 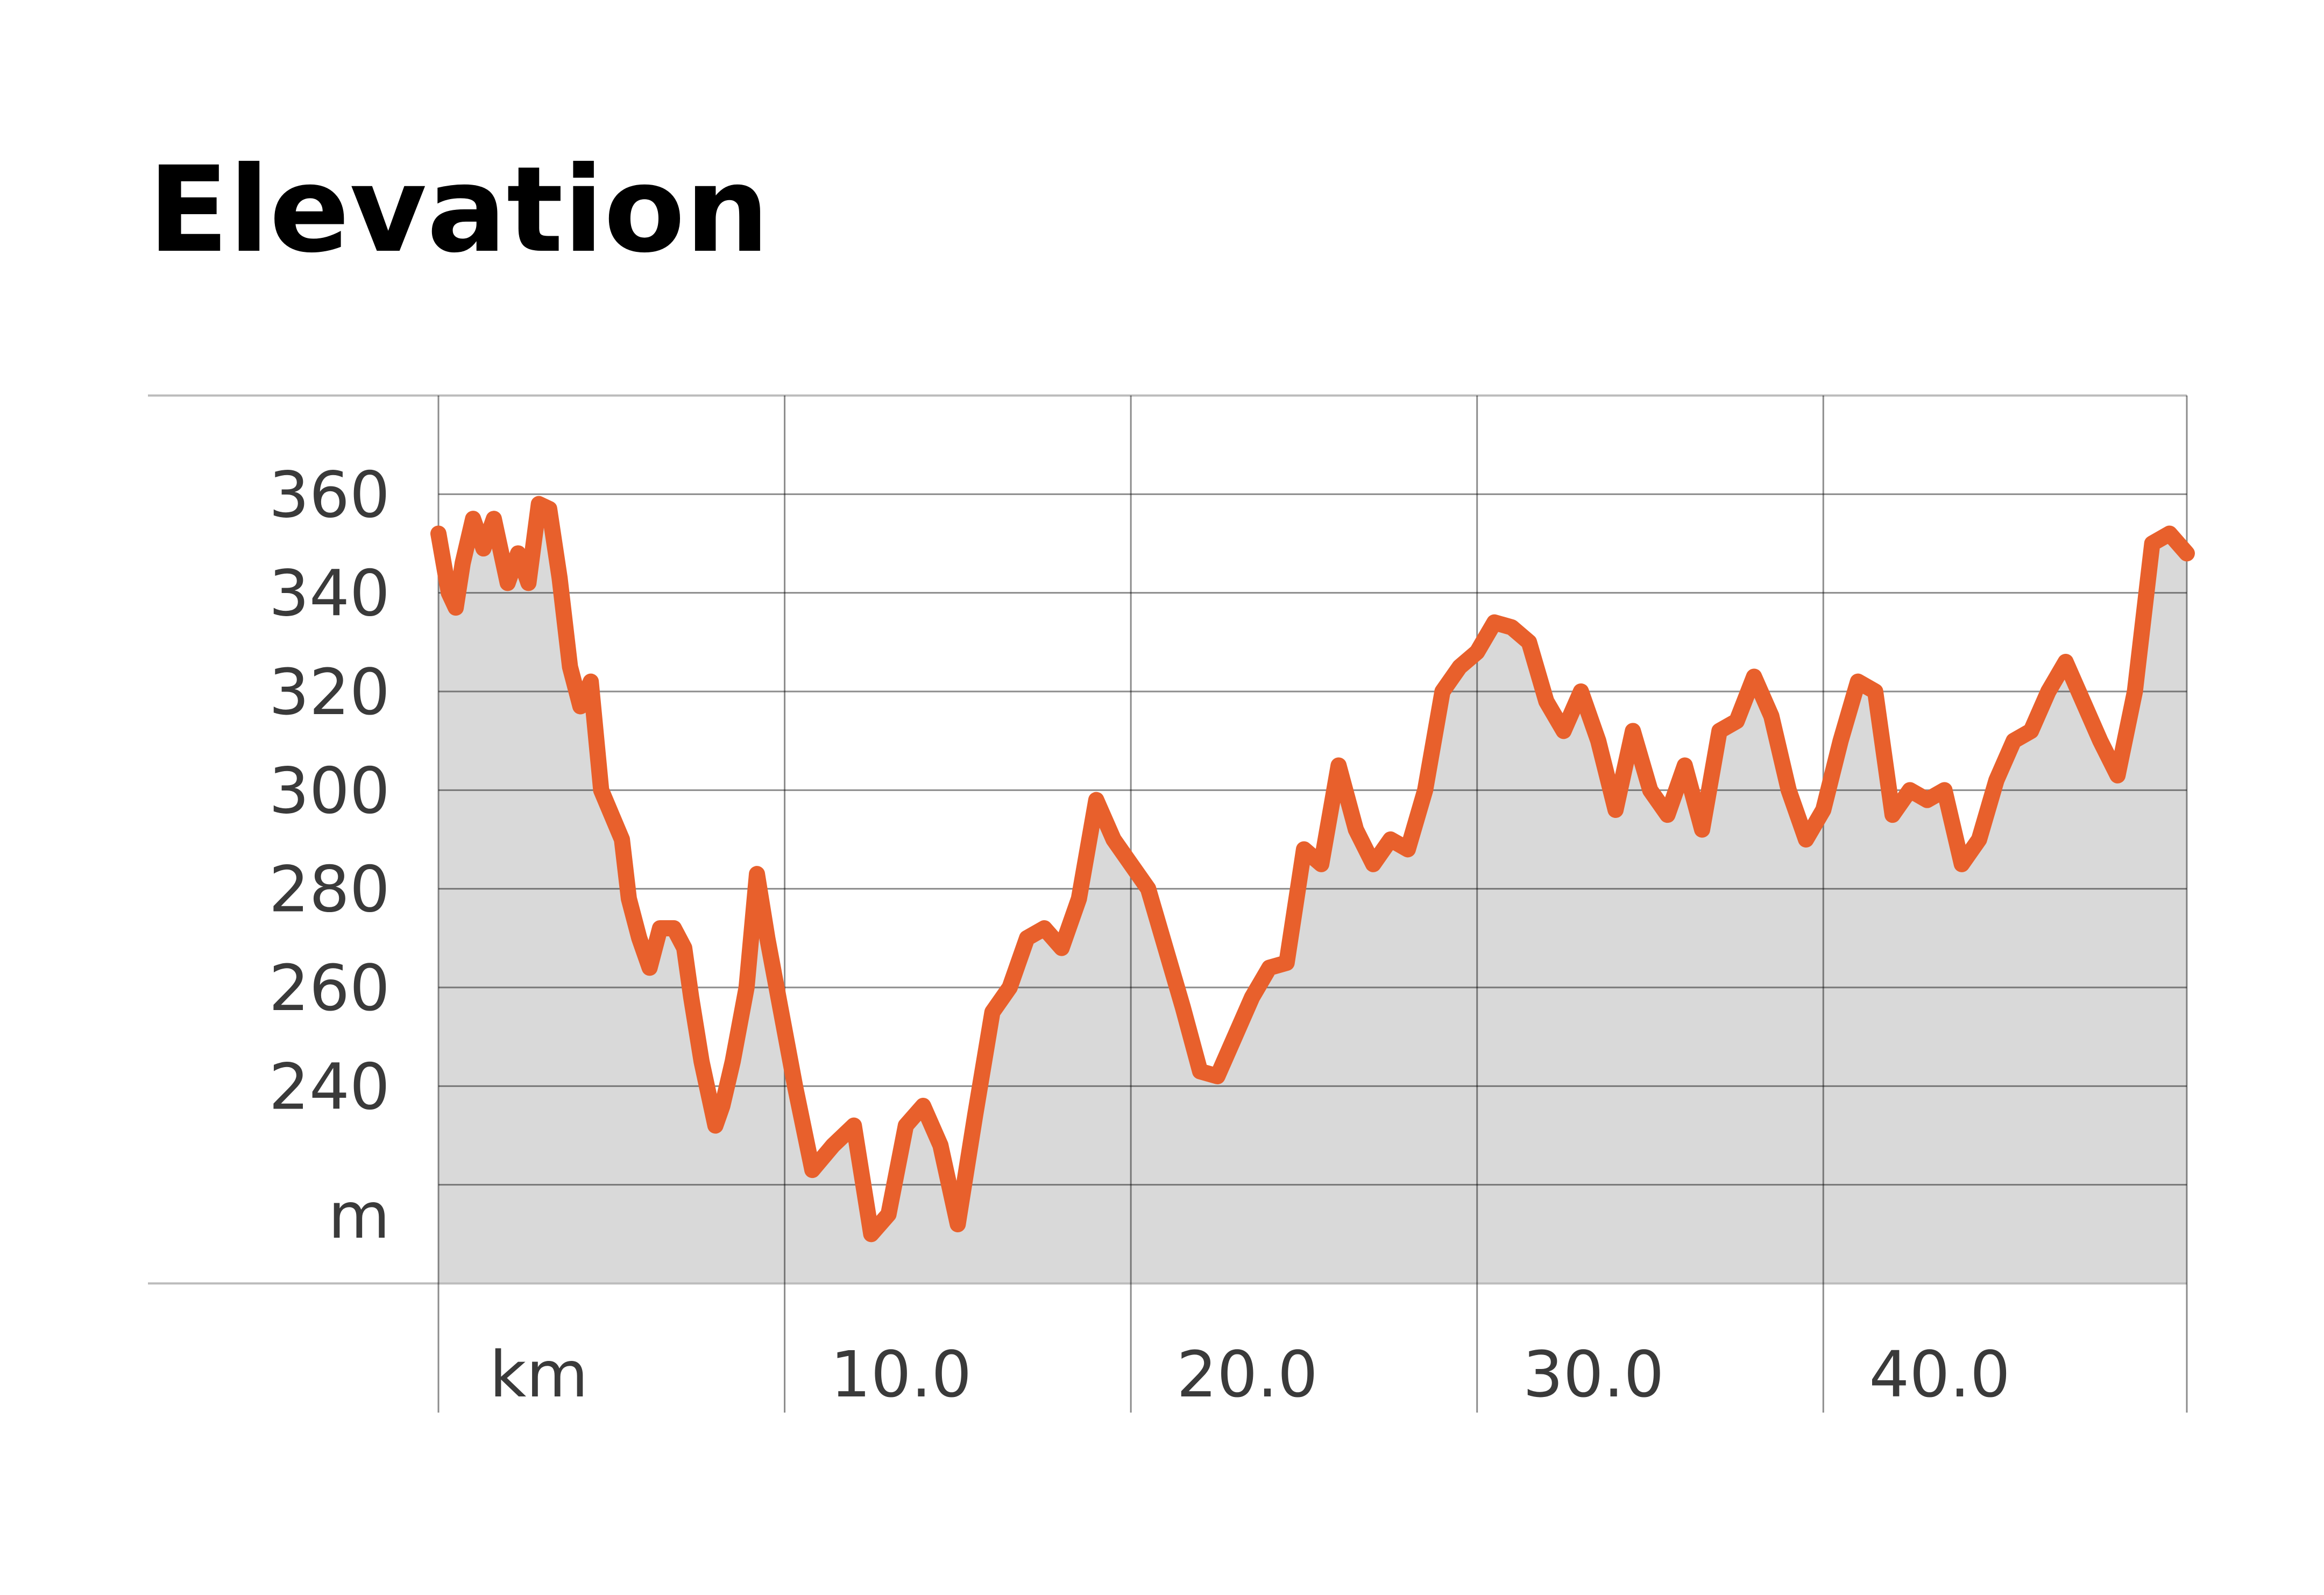 What do you see at coordinates (329, 1086) in the screenshot?
I see `y-tick-label: 240` at bounding box center [329, 1086].